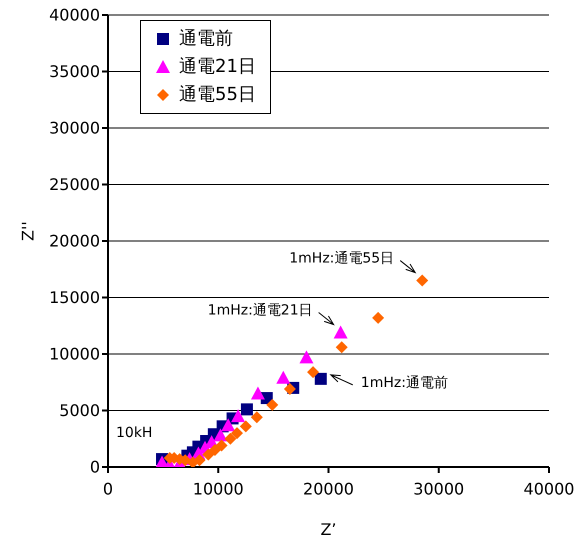 This screenshot has width=580, height=545. What do you see at coordinates (260, 310) in the screenshot?
I see `annotation: 1mHz:通電21日` at bounding box center [260, 310].